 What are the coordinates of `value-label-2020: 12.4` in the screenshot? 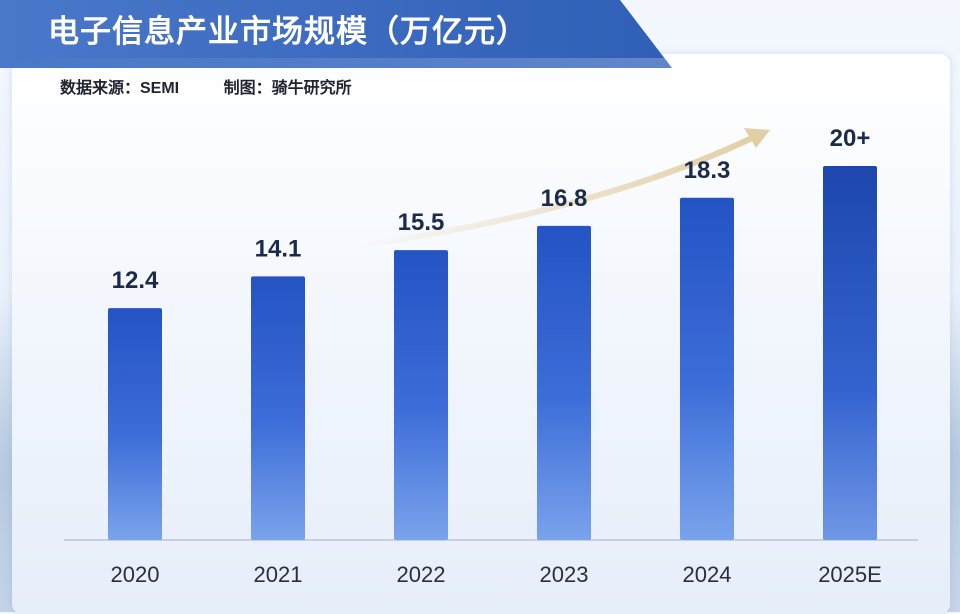 It's located at (135, 280).